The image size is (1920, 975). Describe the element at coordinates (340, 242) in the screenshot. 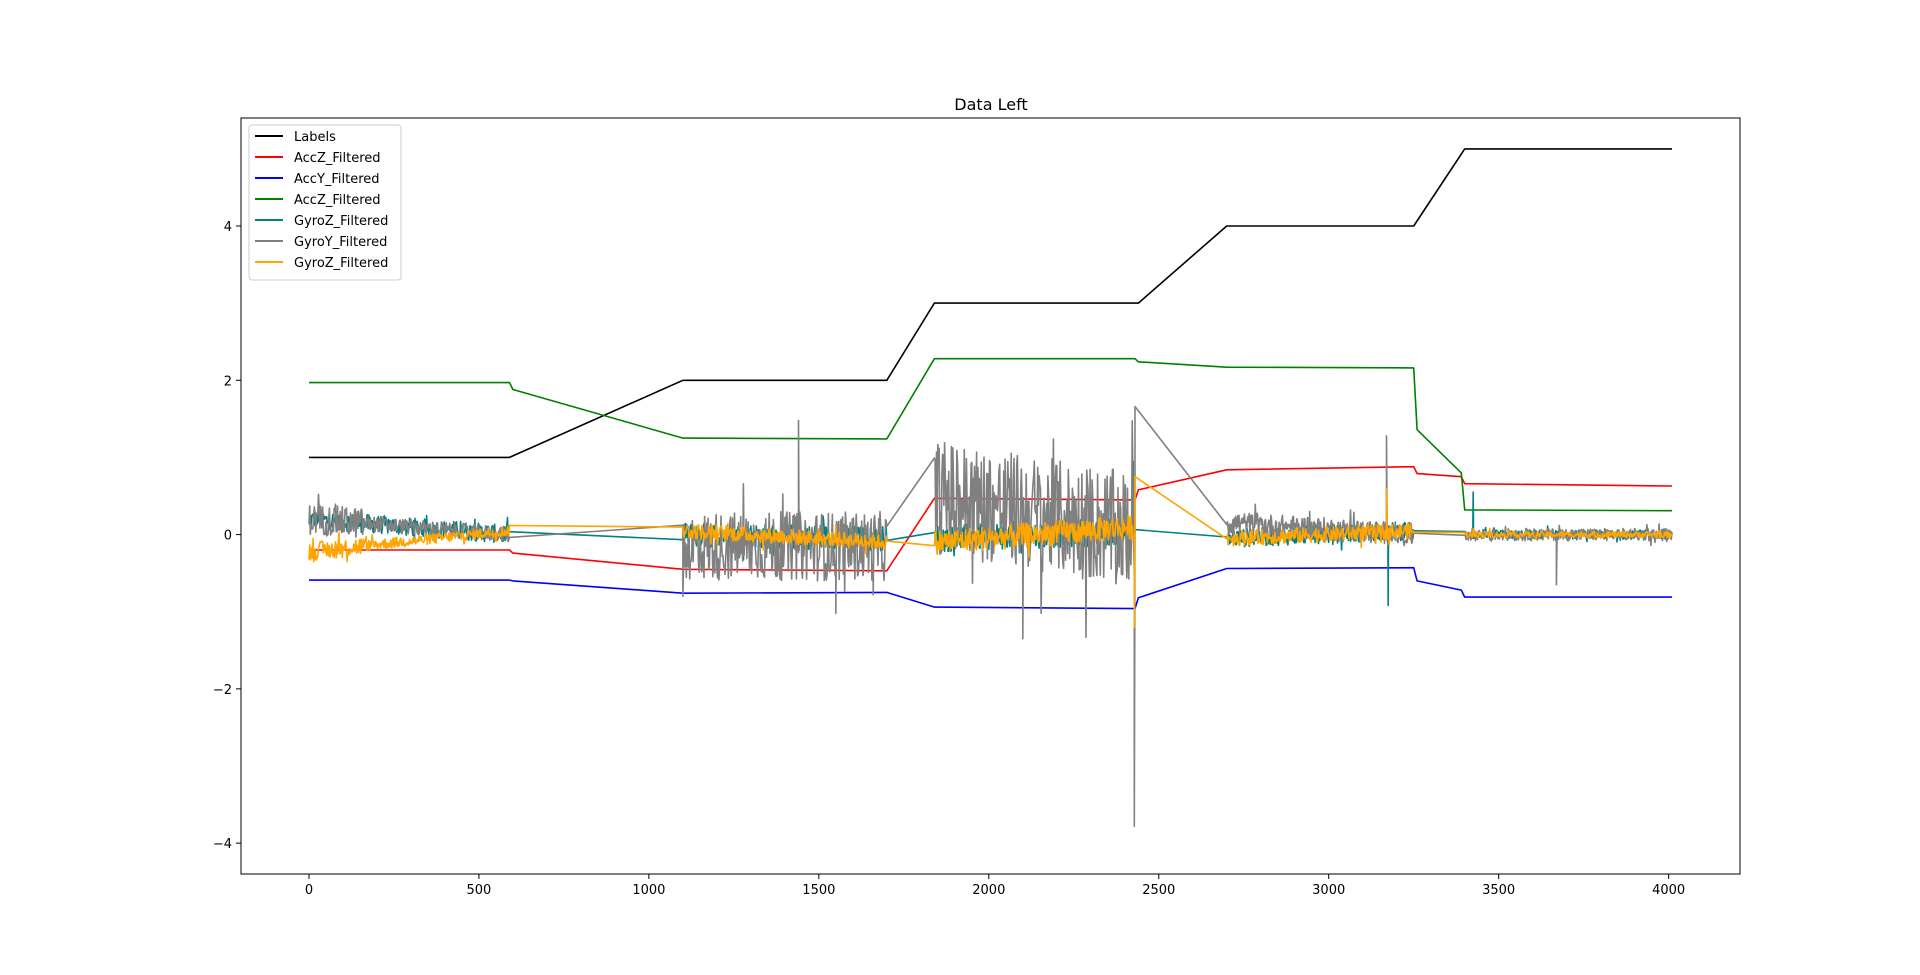

I see `legend-label: GyroY_Filtered` at that location.